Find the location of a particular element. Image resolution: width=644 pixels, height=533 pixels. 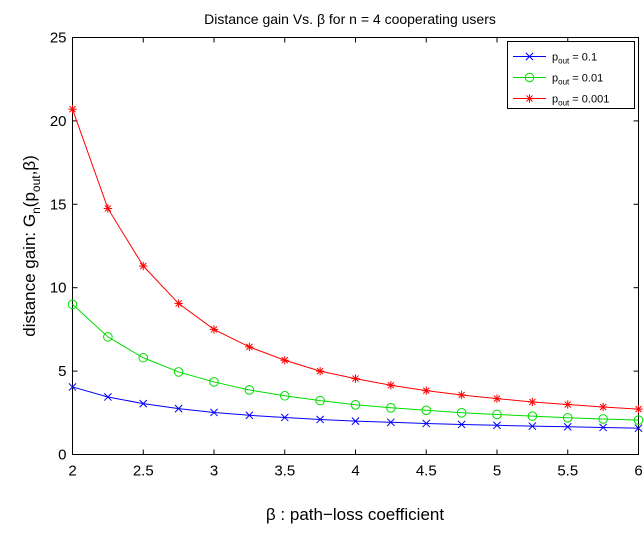

x-tick-label: 3.5 is located at coordinates (284, 471).